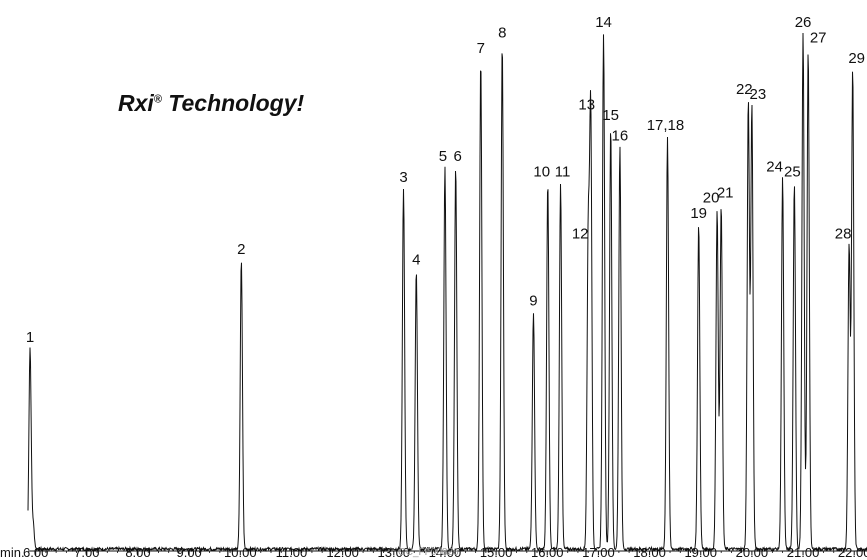 This screenshot has height=560, width=867. Describe the element at coordinates (725, 192) in the screenshot. I see `peak-label: 21` at that location.